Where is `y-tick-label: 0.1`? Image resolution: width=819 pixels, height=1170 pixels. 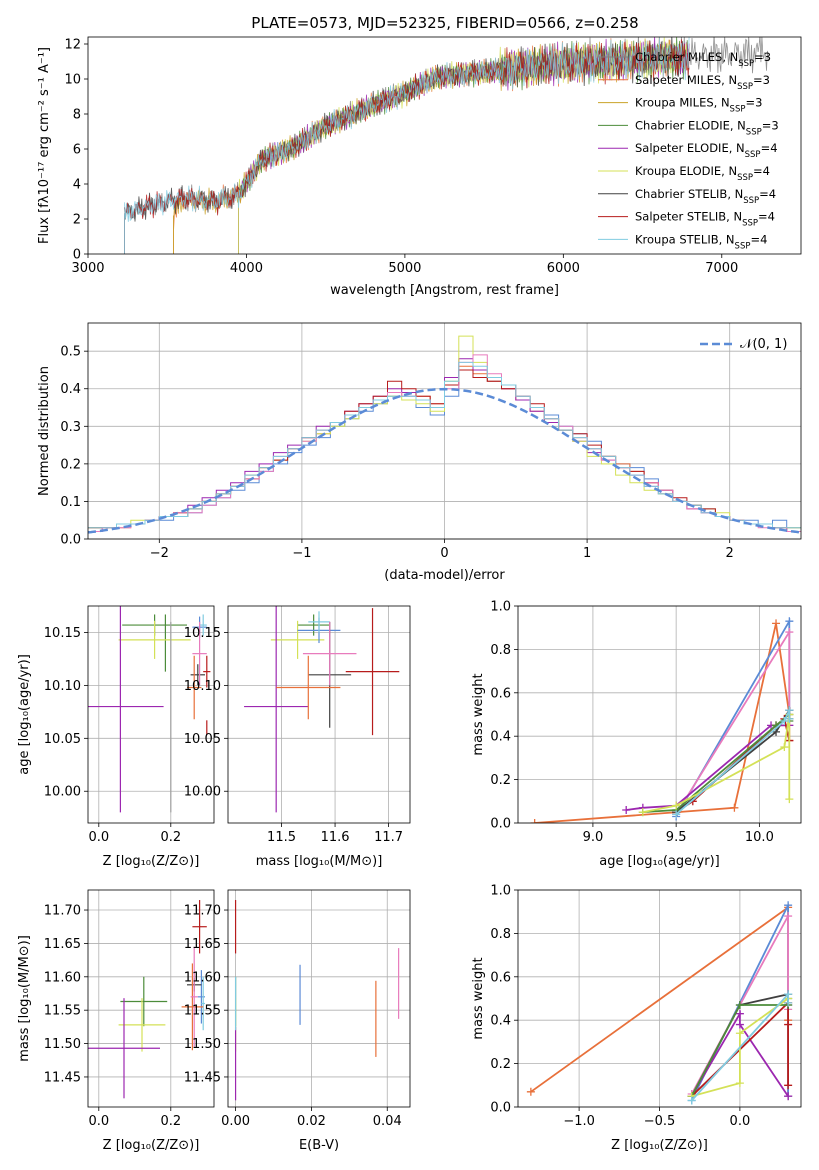 y-tick-label: 0.1 is located at coordinates (70, 502).